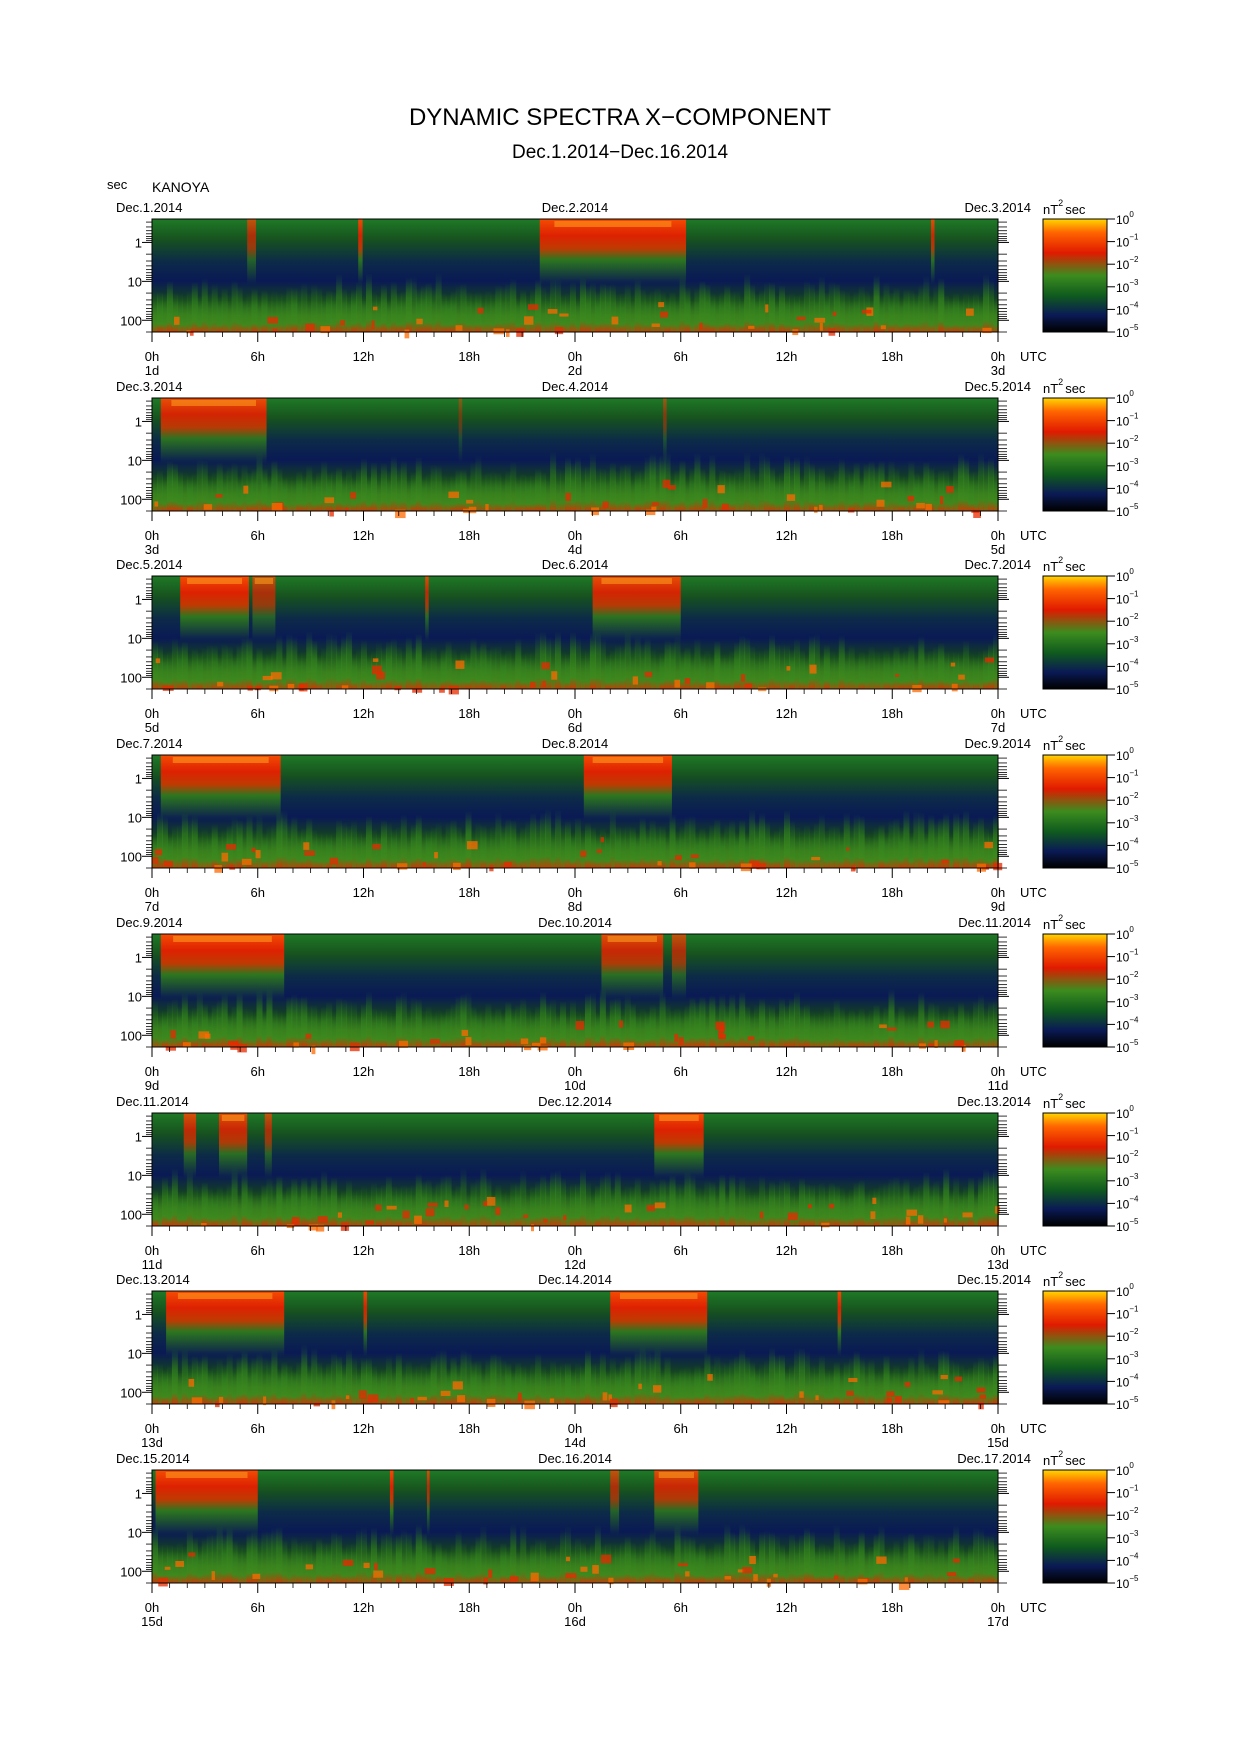  Describe the element at coordinates (575, 1264) in the screenshot. I see `day-label: 12d` at that location.